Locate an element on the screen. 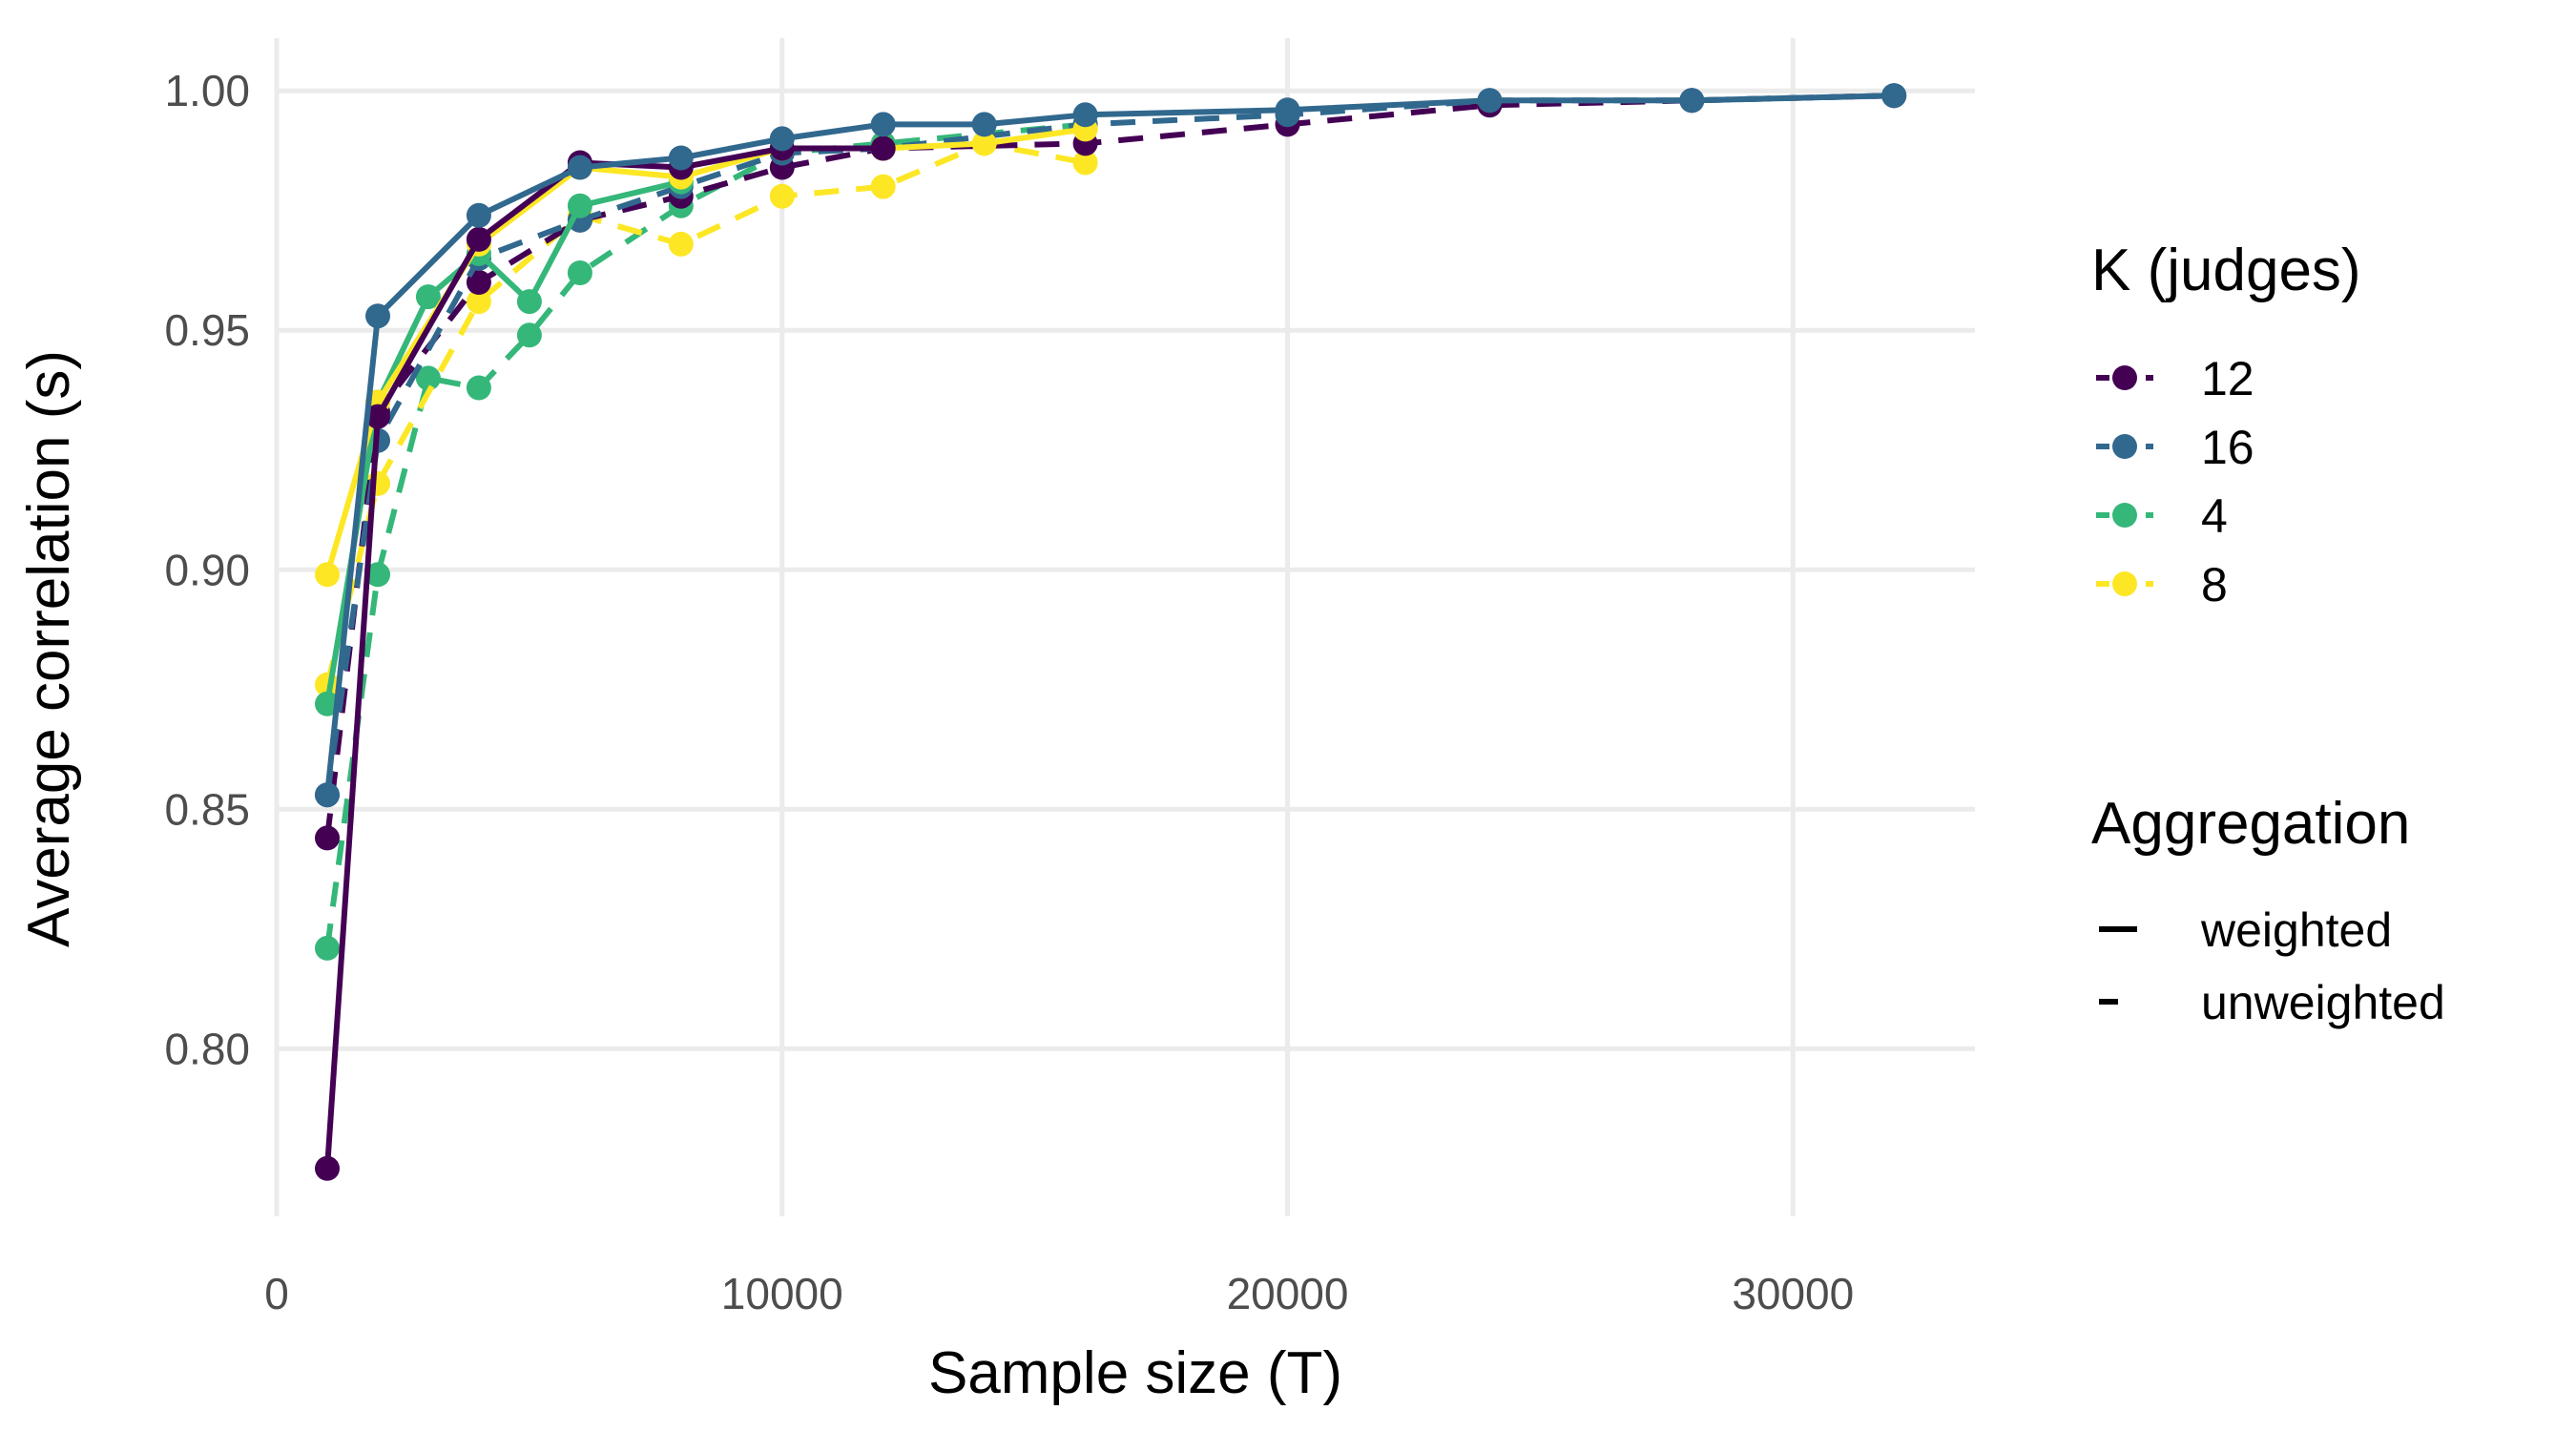 Image resolution: width=2576 pixels, height=1431 pixels. legend-k-title: K (judges) is located at coordinates (2226, 270).